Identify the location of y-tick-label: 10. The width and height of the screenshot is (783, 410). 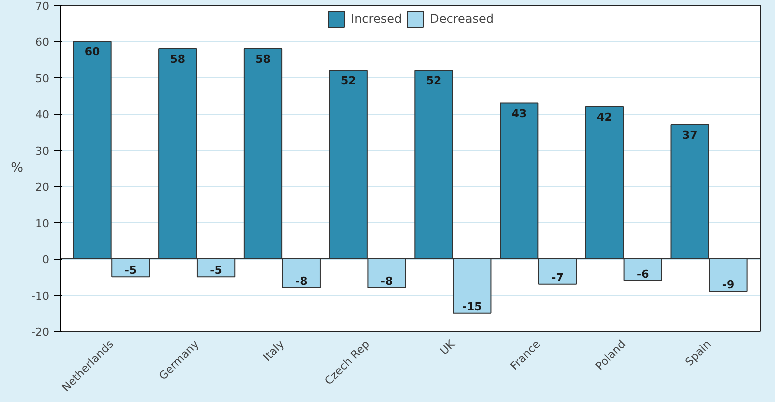
(43, 223).